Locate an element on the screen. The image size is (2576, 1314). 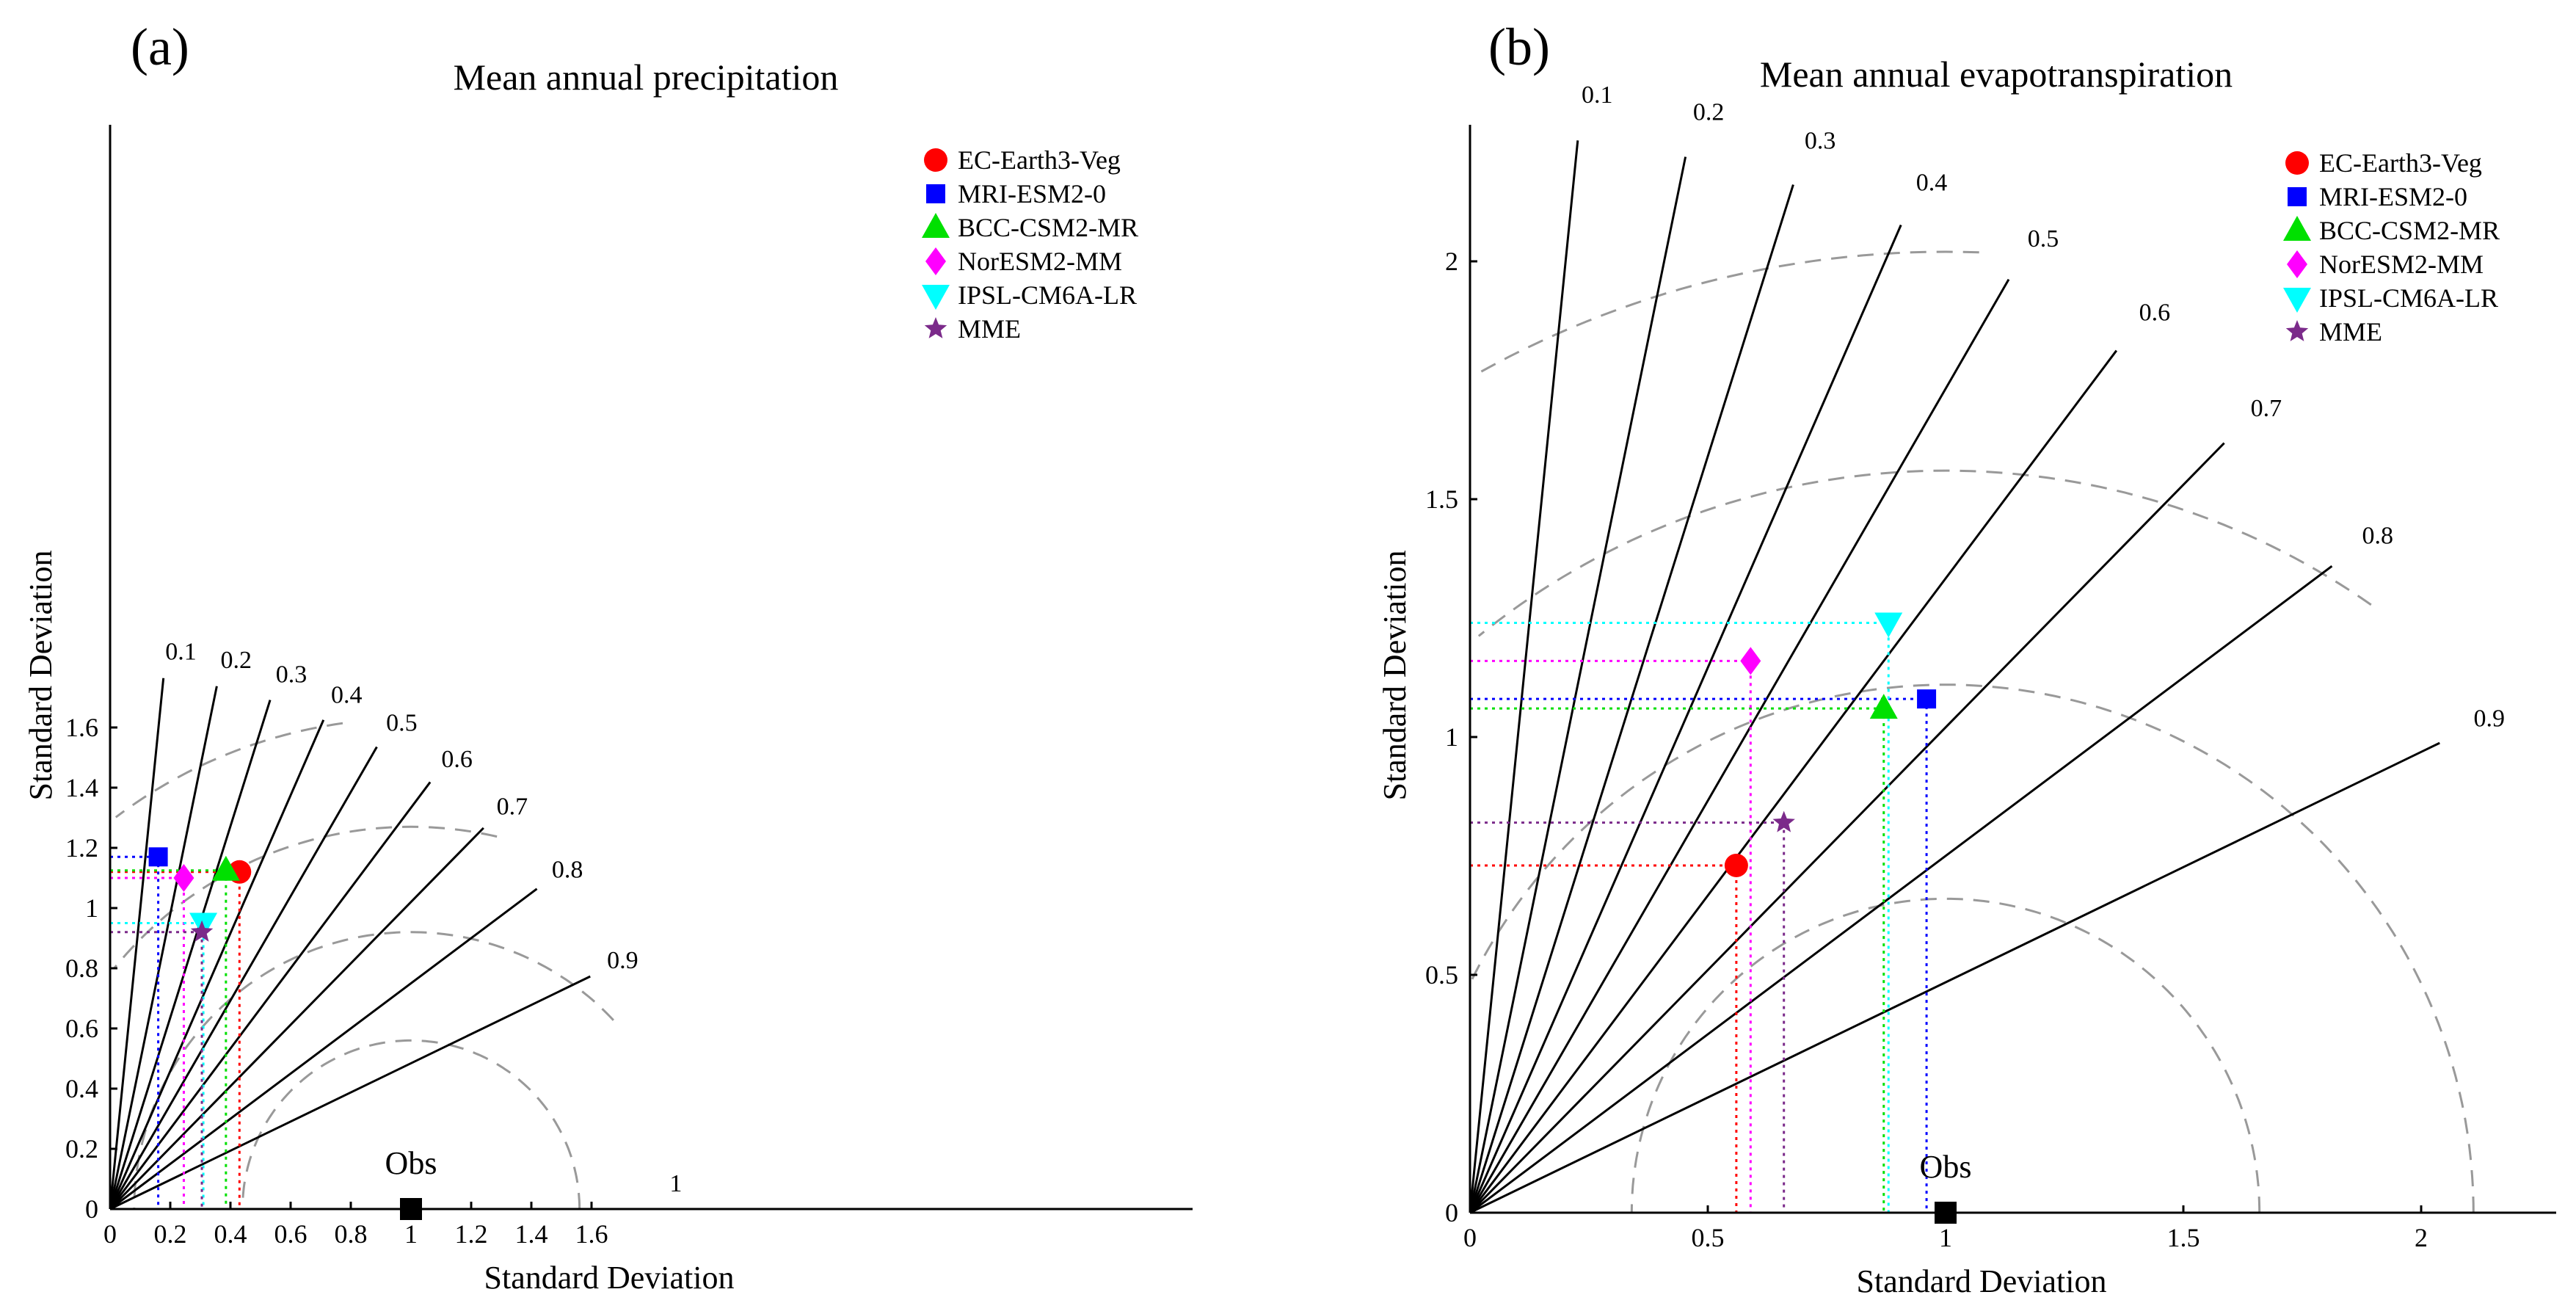
y-tick-label: 2 is located at coordinates (1451, 261).